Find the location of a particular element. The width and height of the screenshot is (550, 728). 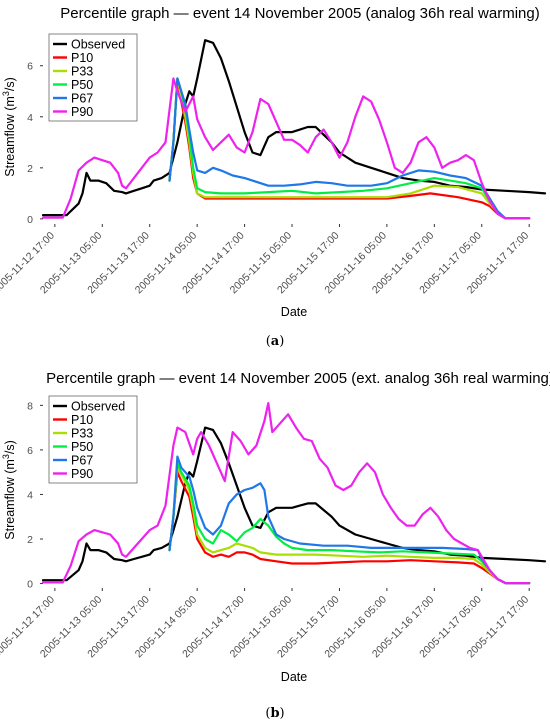

panel-label-letter: b is located at coordinates (274, 713).